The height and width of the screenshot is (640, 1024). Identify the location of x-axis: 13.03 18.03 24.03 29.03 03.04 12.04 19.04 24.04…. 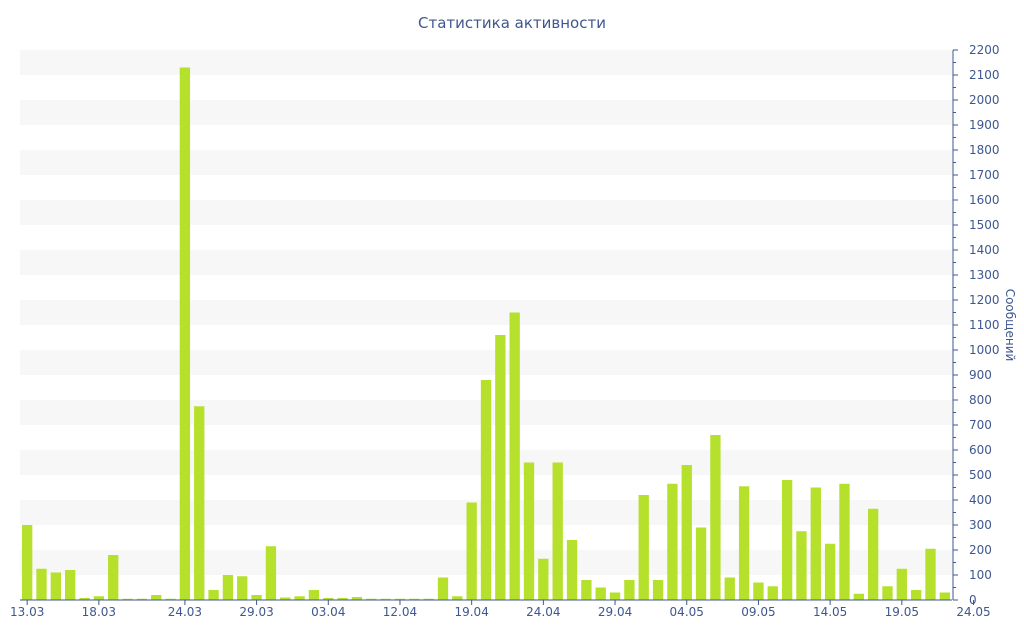
(500, 609).